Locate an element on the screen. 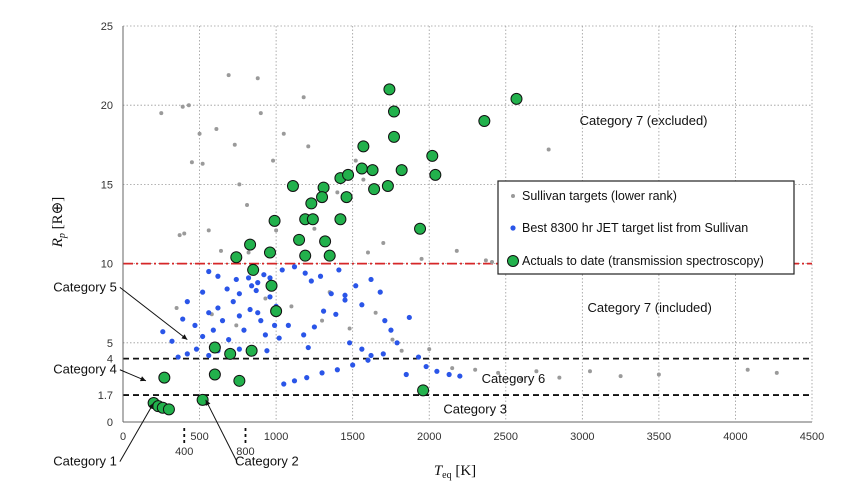 The height and width of the screenshot is (489, 847). annotation-label: Category 3 is located at coordinates (475, 408).